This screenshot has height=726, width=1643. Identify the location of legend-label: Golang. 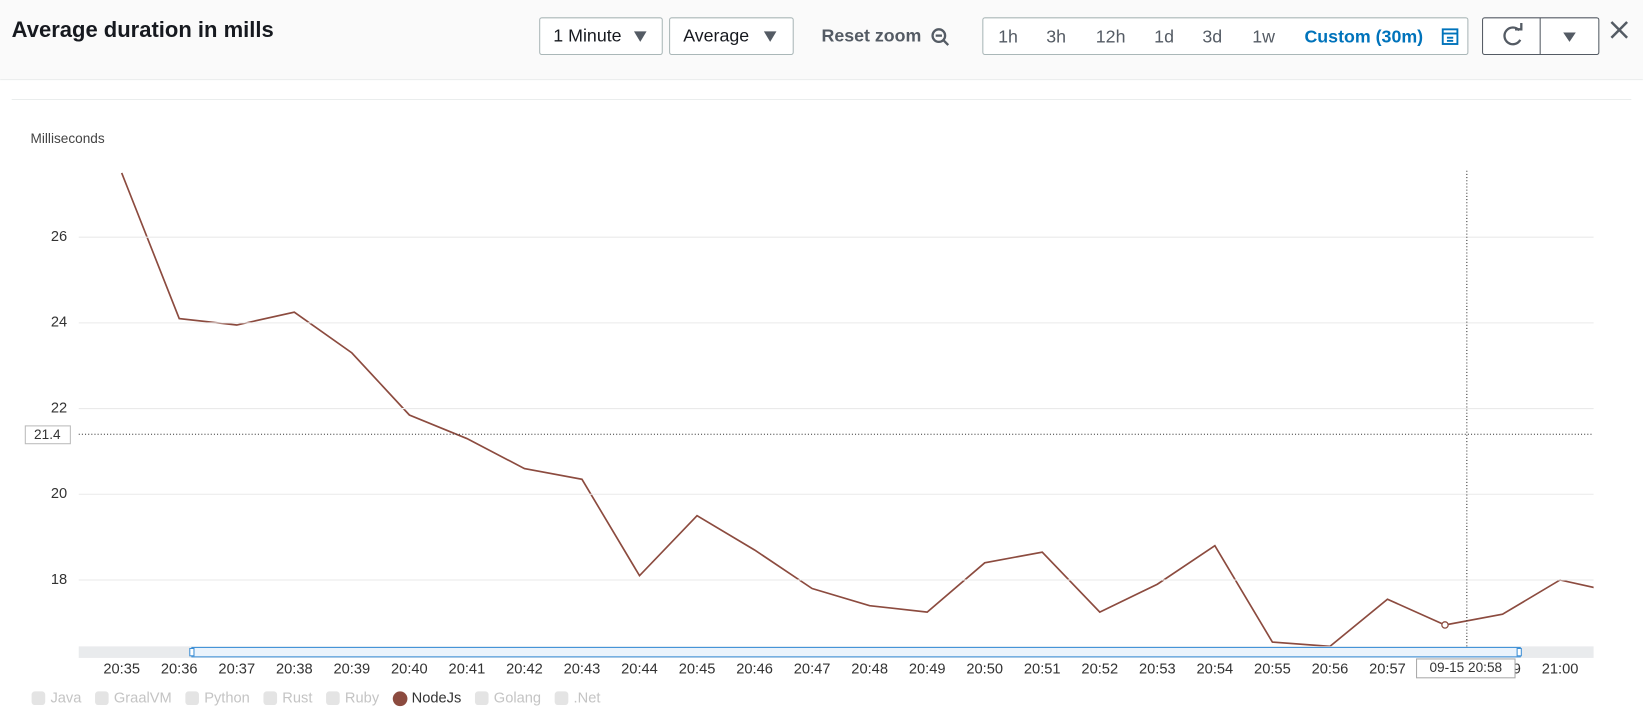
(517, 699).